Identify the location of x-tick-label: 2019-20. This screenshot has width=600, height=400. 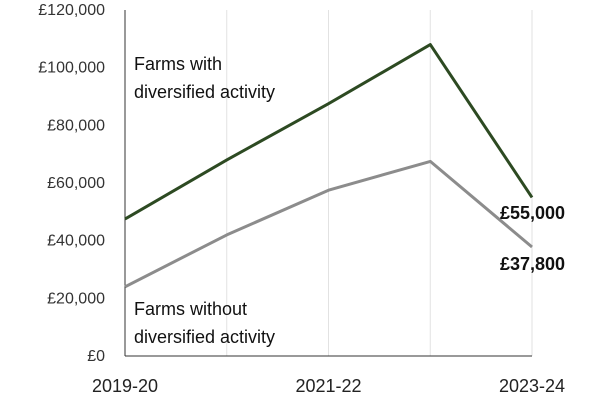
(125, 386).